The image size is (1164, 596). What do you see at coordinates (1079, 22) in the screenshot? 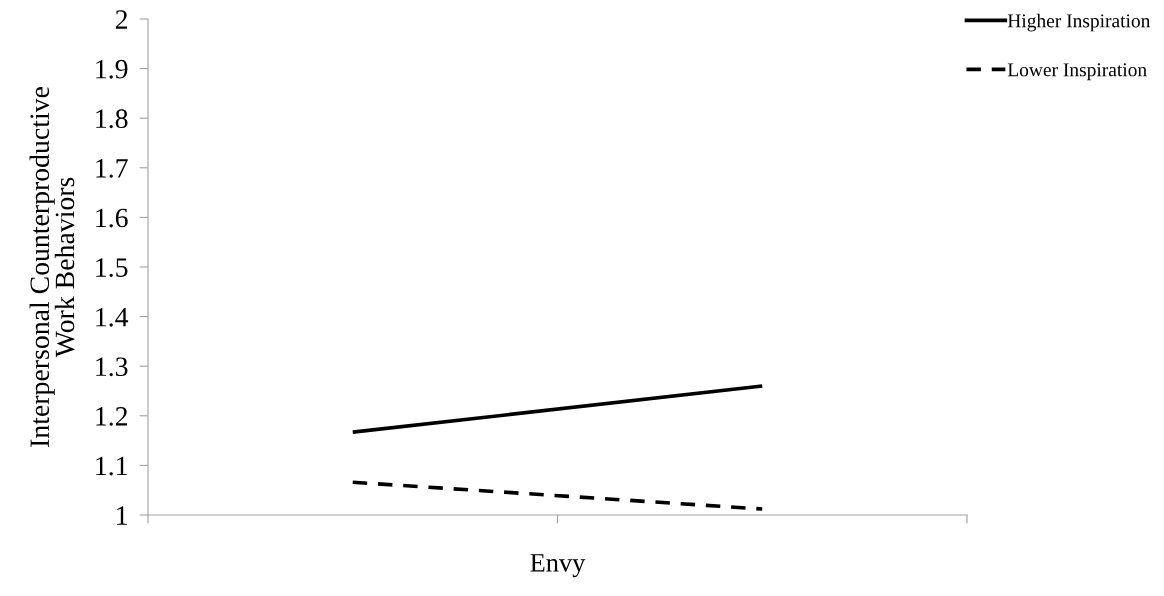
I see `legend-label: Higher Inspiration` at bounding box center [1079, 22].